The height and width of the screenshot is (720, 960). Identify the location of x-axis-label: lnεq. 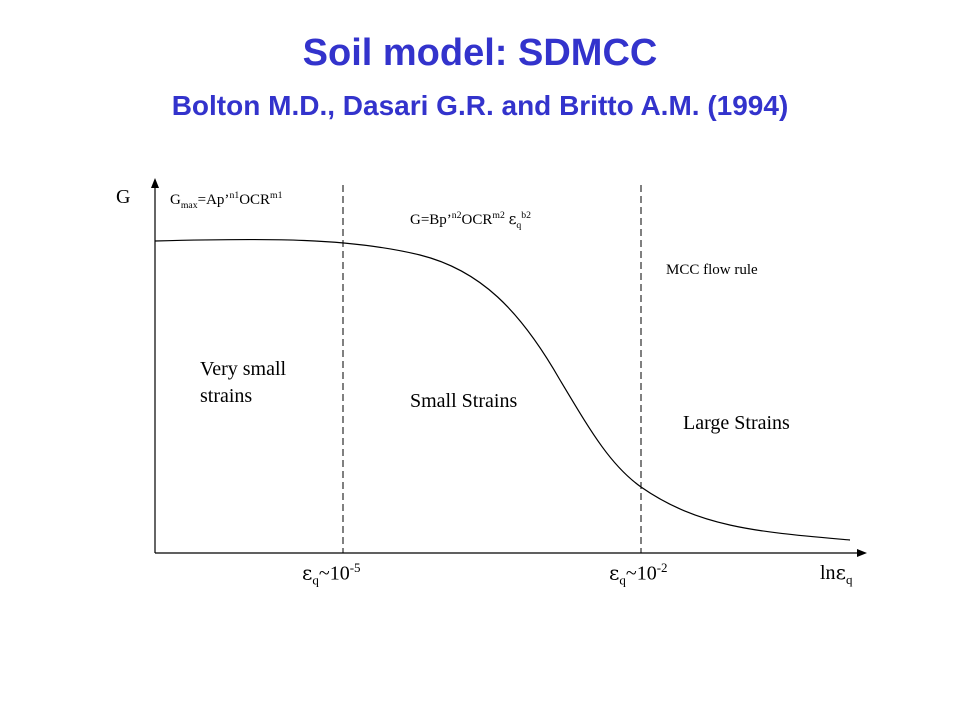
(836, 573).